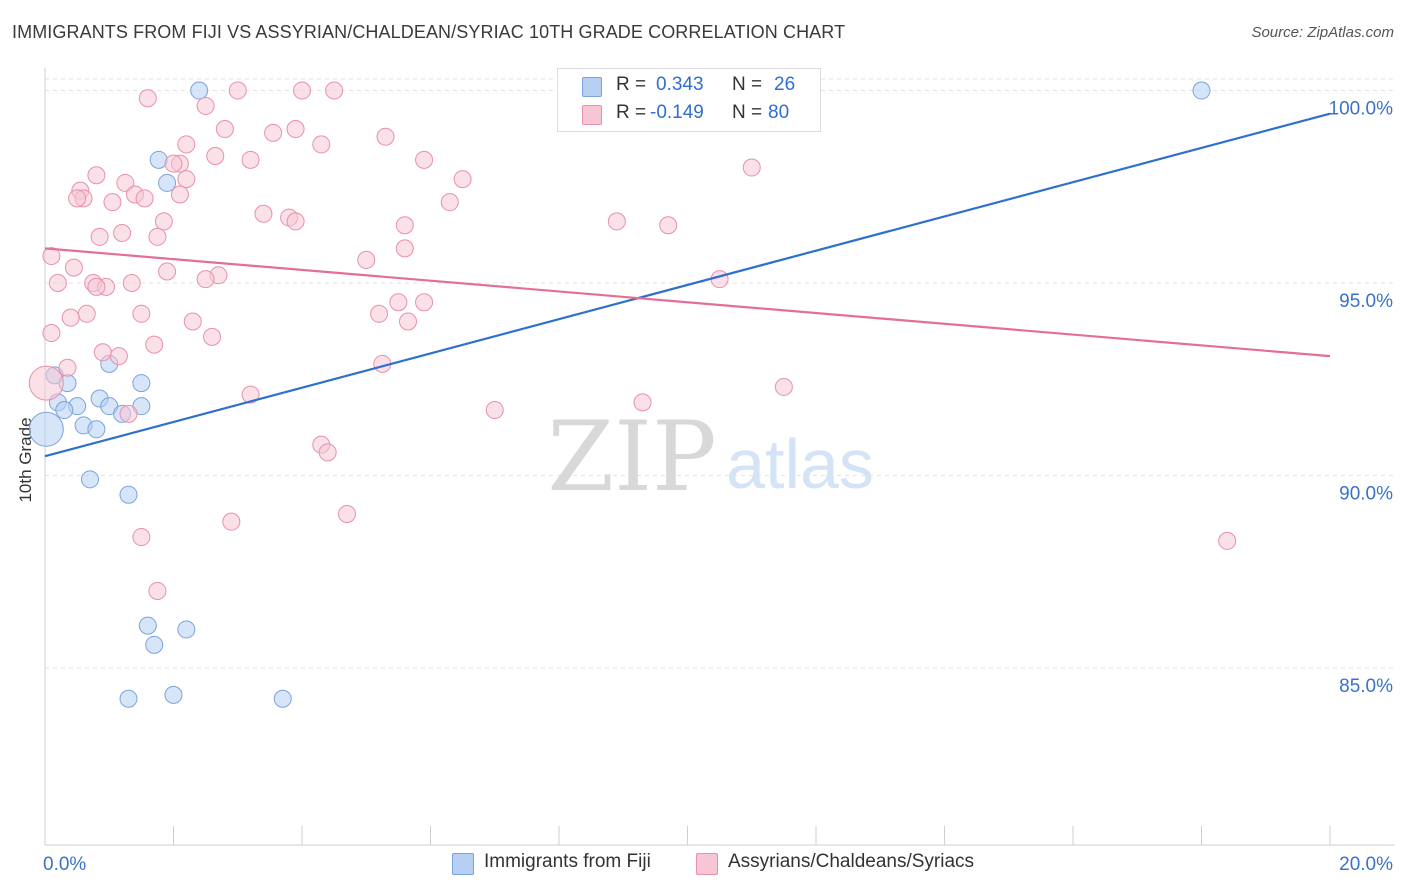  What do you see at coordinates (687, 302) in the screenshot?
I see `assyrian-trend-line` at bounding box center [687, 302].